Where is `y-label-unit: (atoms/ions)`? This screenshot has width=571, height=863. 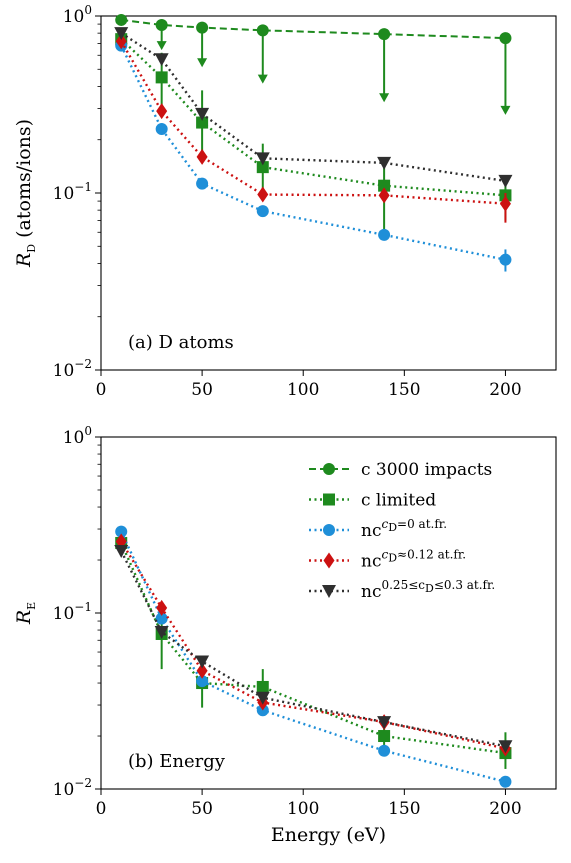 y-label-unit: (atoms/ions) is located at coordinates (24, 181).